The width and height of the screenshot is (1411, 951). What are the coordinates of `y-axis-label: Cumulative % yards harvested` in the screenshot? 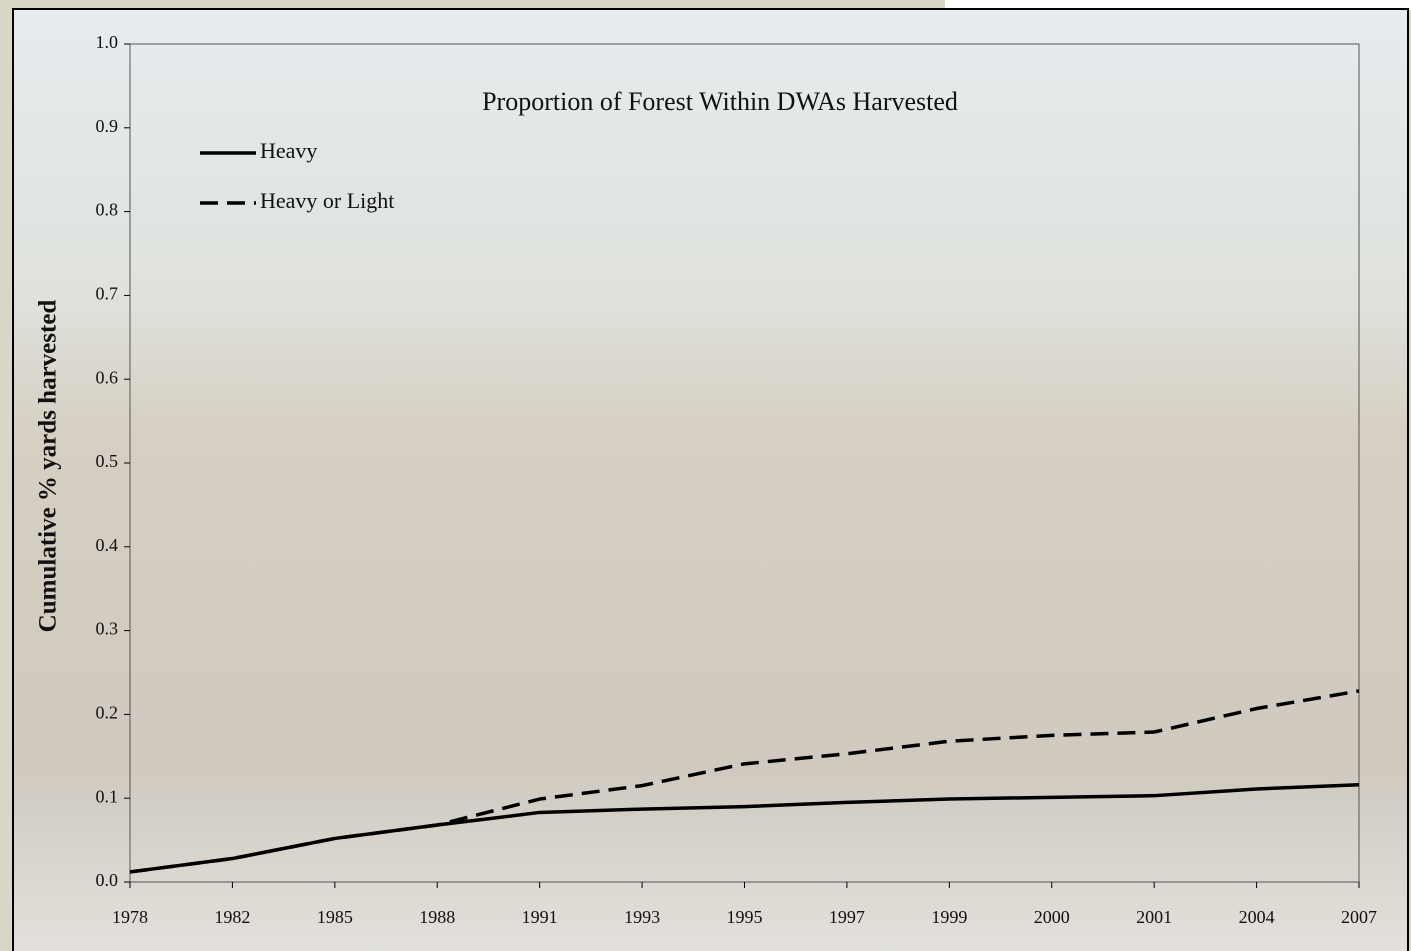 It's located at (48, 466).